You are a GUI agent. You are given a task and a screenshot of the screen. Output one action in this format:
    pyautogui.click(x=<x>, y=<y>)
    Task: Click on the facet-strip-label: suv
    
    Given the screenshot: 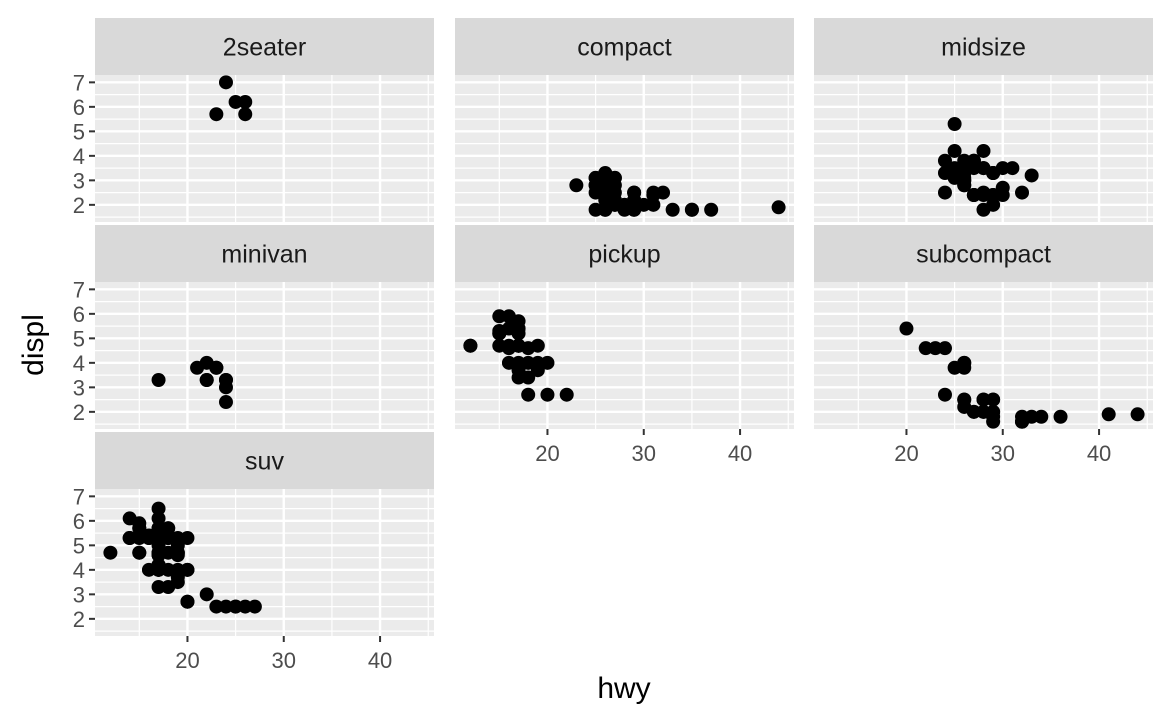 What is the action you would take?
    pyautogui.click(x=264, y=462)
    